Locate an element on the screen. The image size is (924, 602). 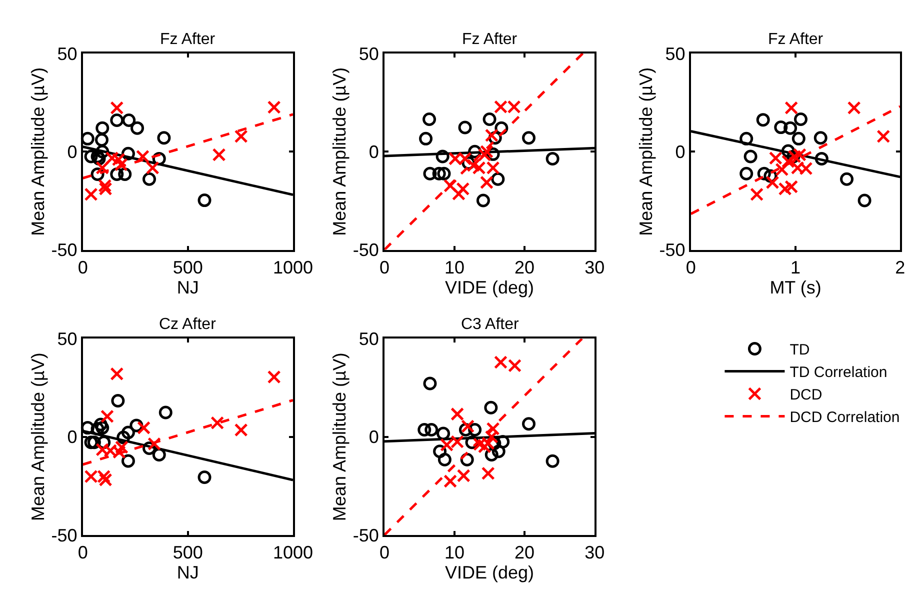
legend-label: TD is located at coordinates (800, 350).